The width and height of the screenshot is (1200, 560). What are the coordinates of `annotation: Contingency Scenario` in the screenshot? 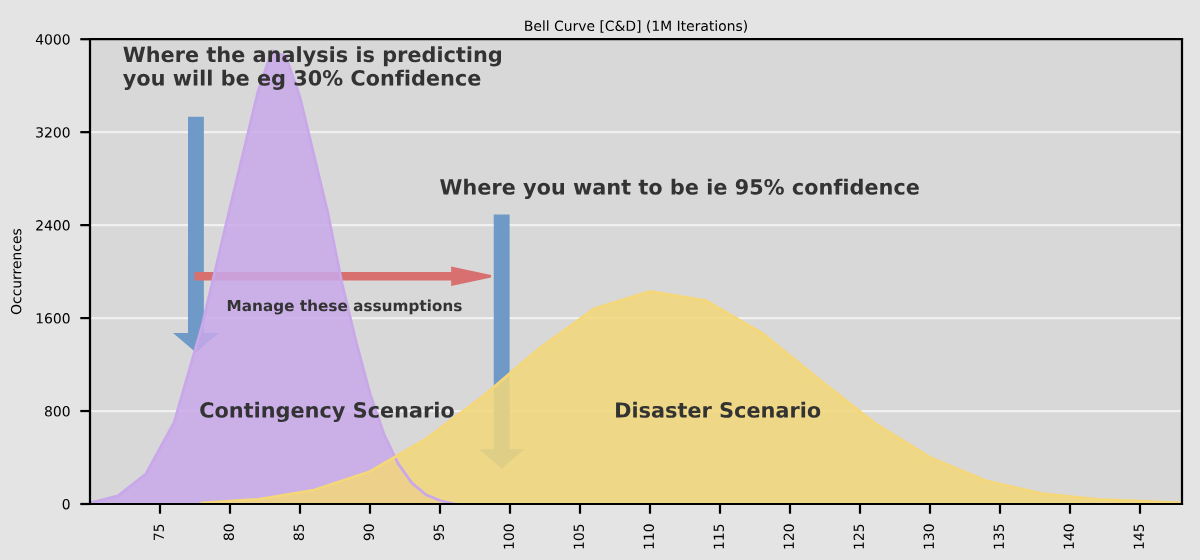 It's located at (327, 412).